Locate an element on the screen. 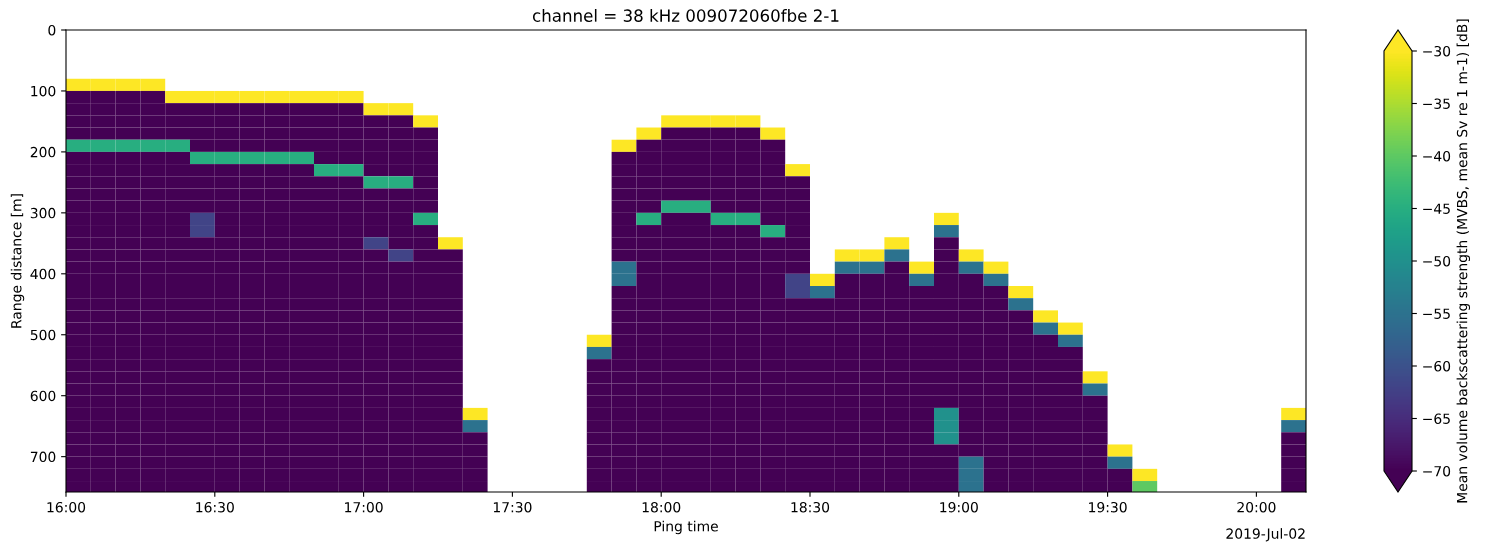  y-tick-label: 700 is located at coordinates (43, 457).